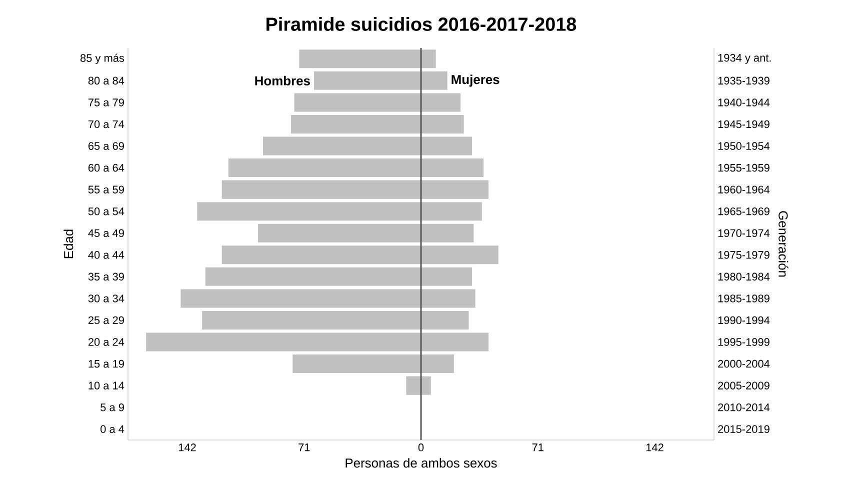 The image size is (849, 486). I want to click on y-tick-label: 20 a 24, so click(106, 342).